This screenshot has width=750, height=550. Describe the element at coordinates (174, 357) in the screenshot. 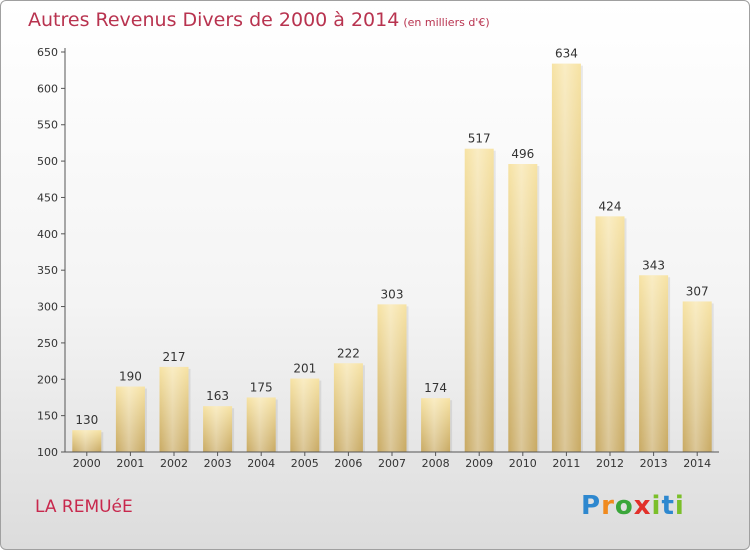

I see `value-label-2002: 217` at that location.